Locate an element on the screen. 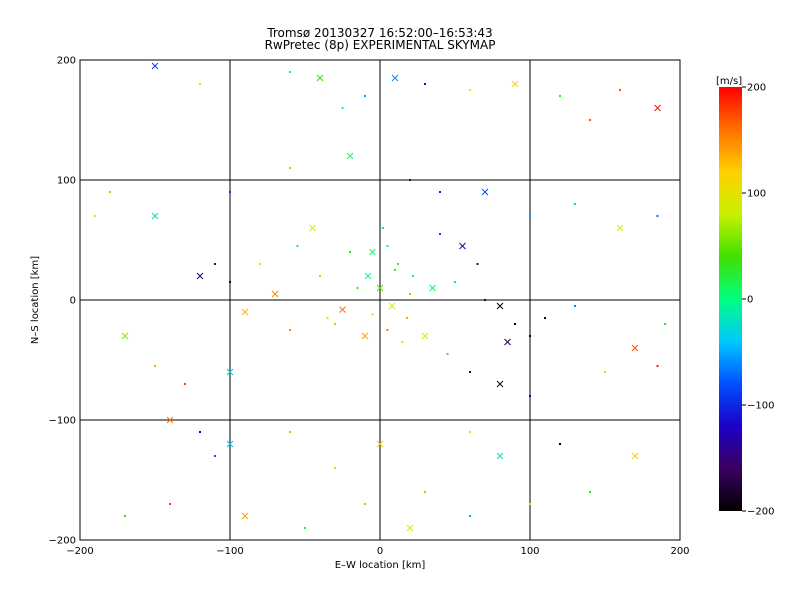 This screenshot has width=800, height=600. chart-title: Tromsø 20130327 16:52:00–16:53:43 is located at coordinates (380, 33).